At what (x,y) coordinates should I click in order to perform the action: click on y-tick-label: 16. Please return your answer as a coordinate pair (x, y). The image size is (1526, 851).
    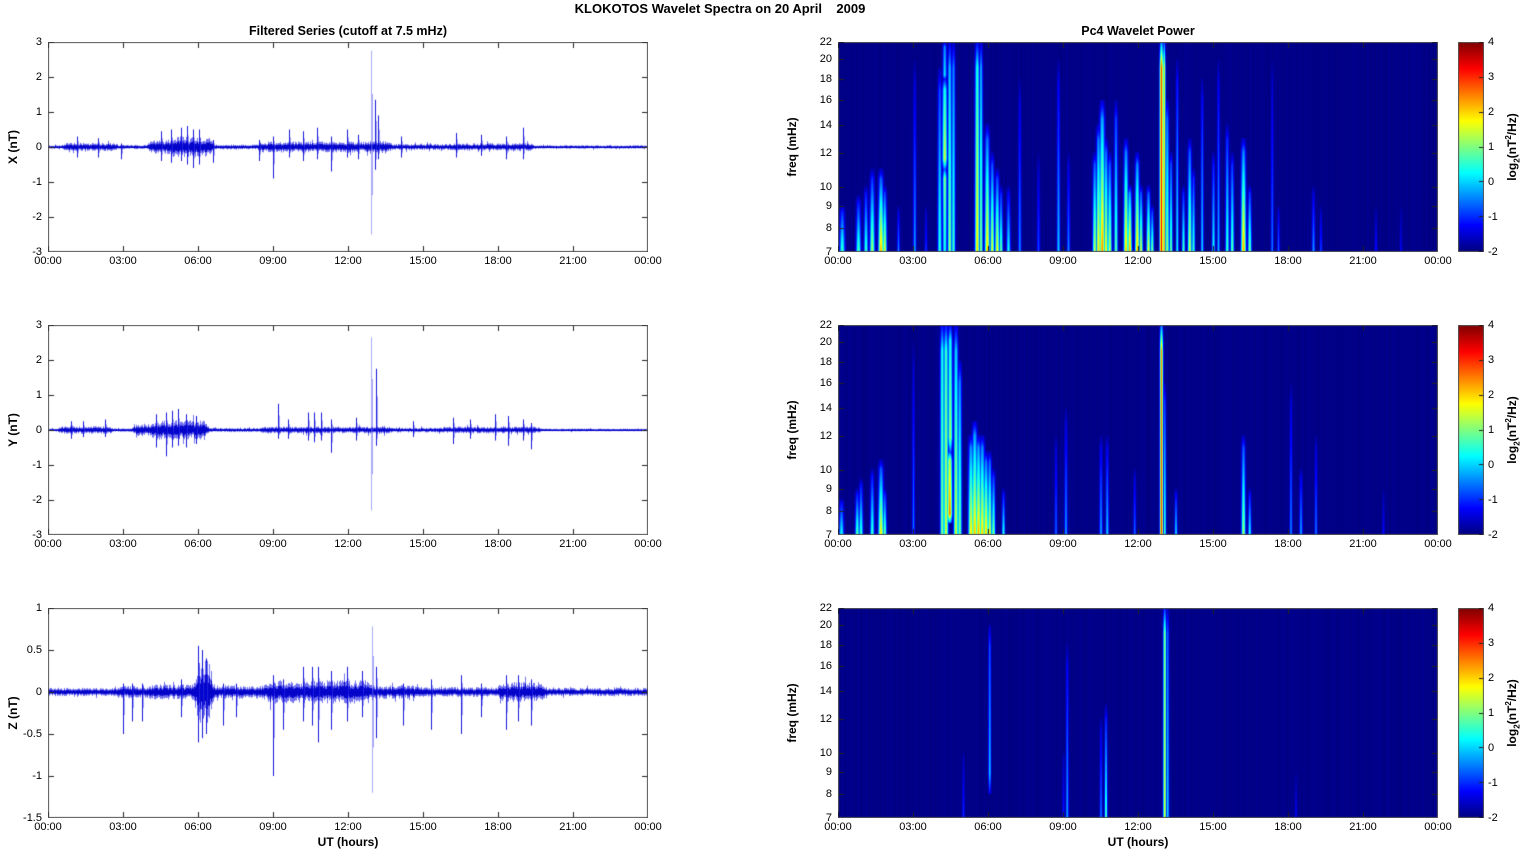
    Looking at the image, I should click on (825, 100).